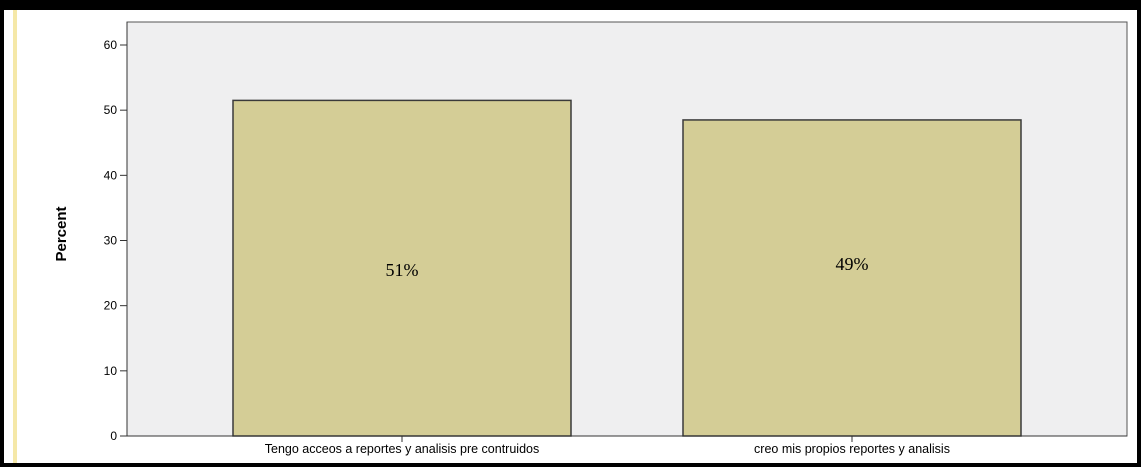  I want to click on y-tick-label: 40, so click(111, 175).